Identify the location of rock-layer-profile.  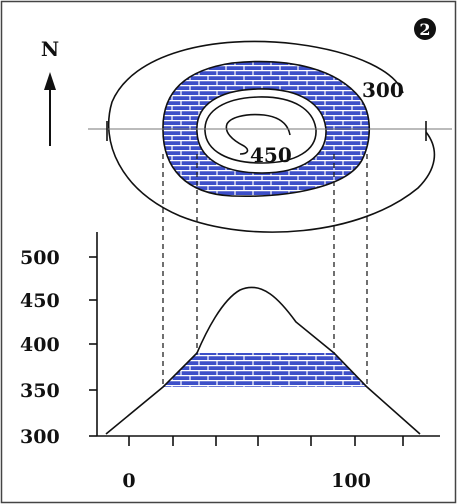
(265, 370).